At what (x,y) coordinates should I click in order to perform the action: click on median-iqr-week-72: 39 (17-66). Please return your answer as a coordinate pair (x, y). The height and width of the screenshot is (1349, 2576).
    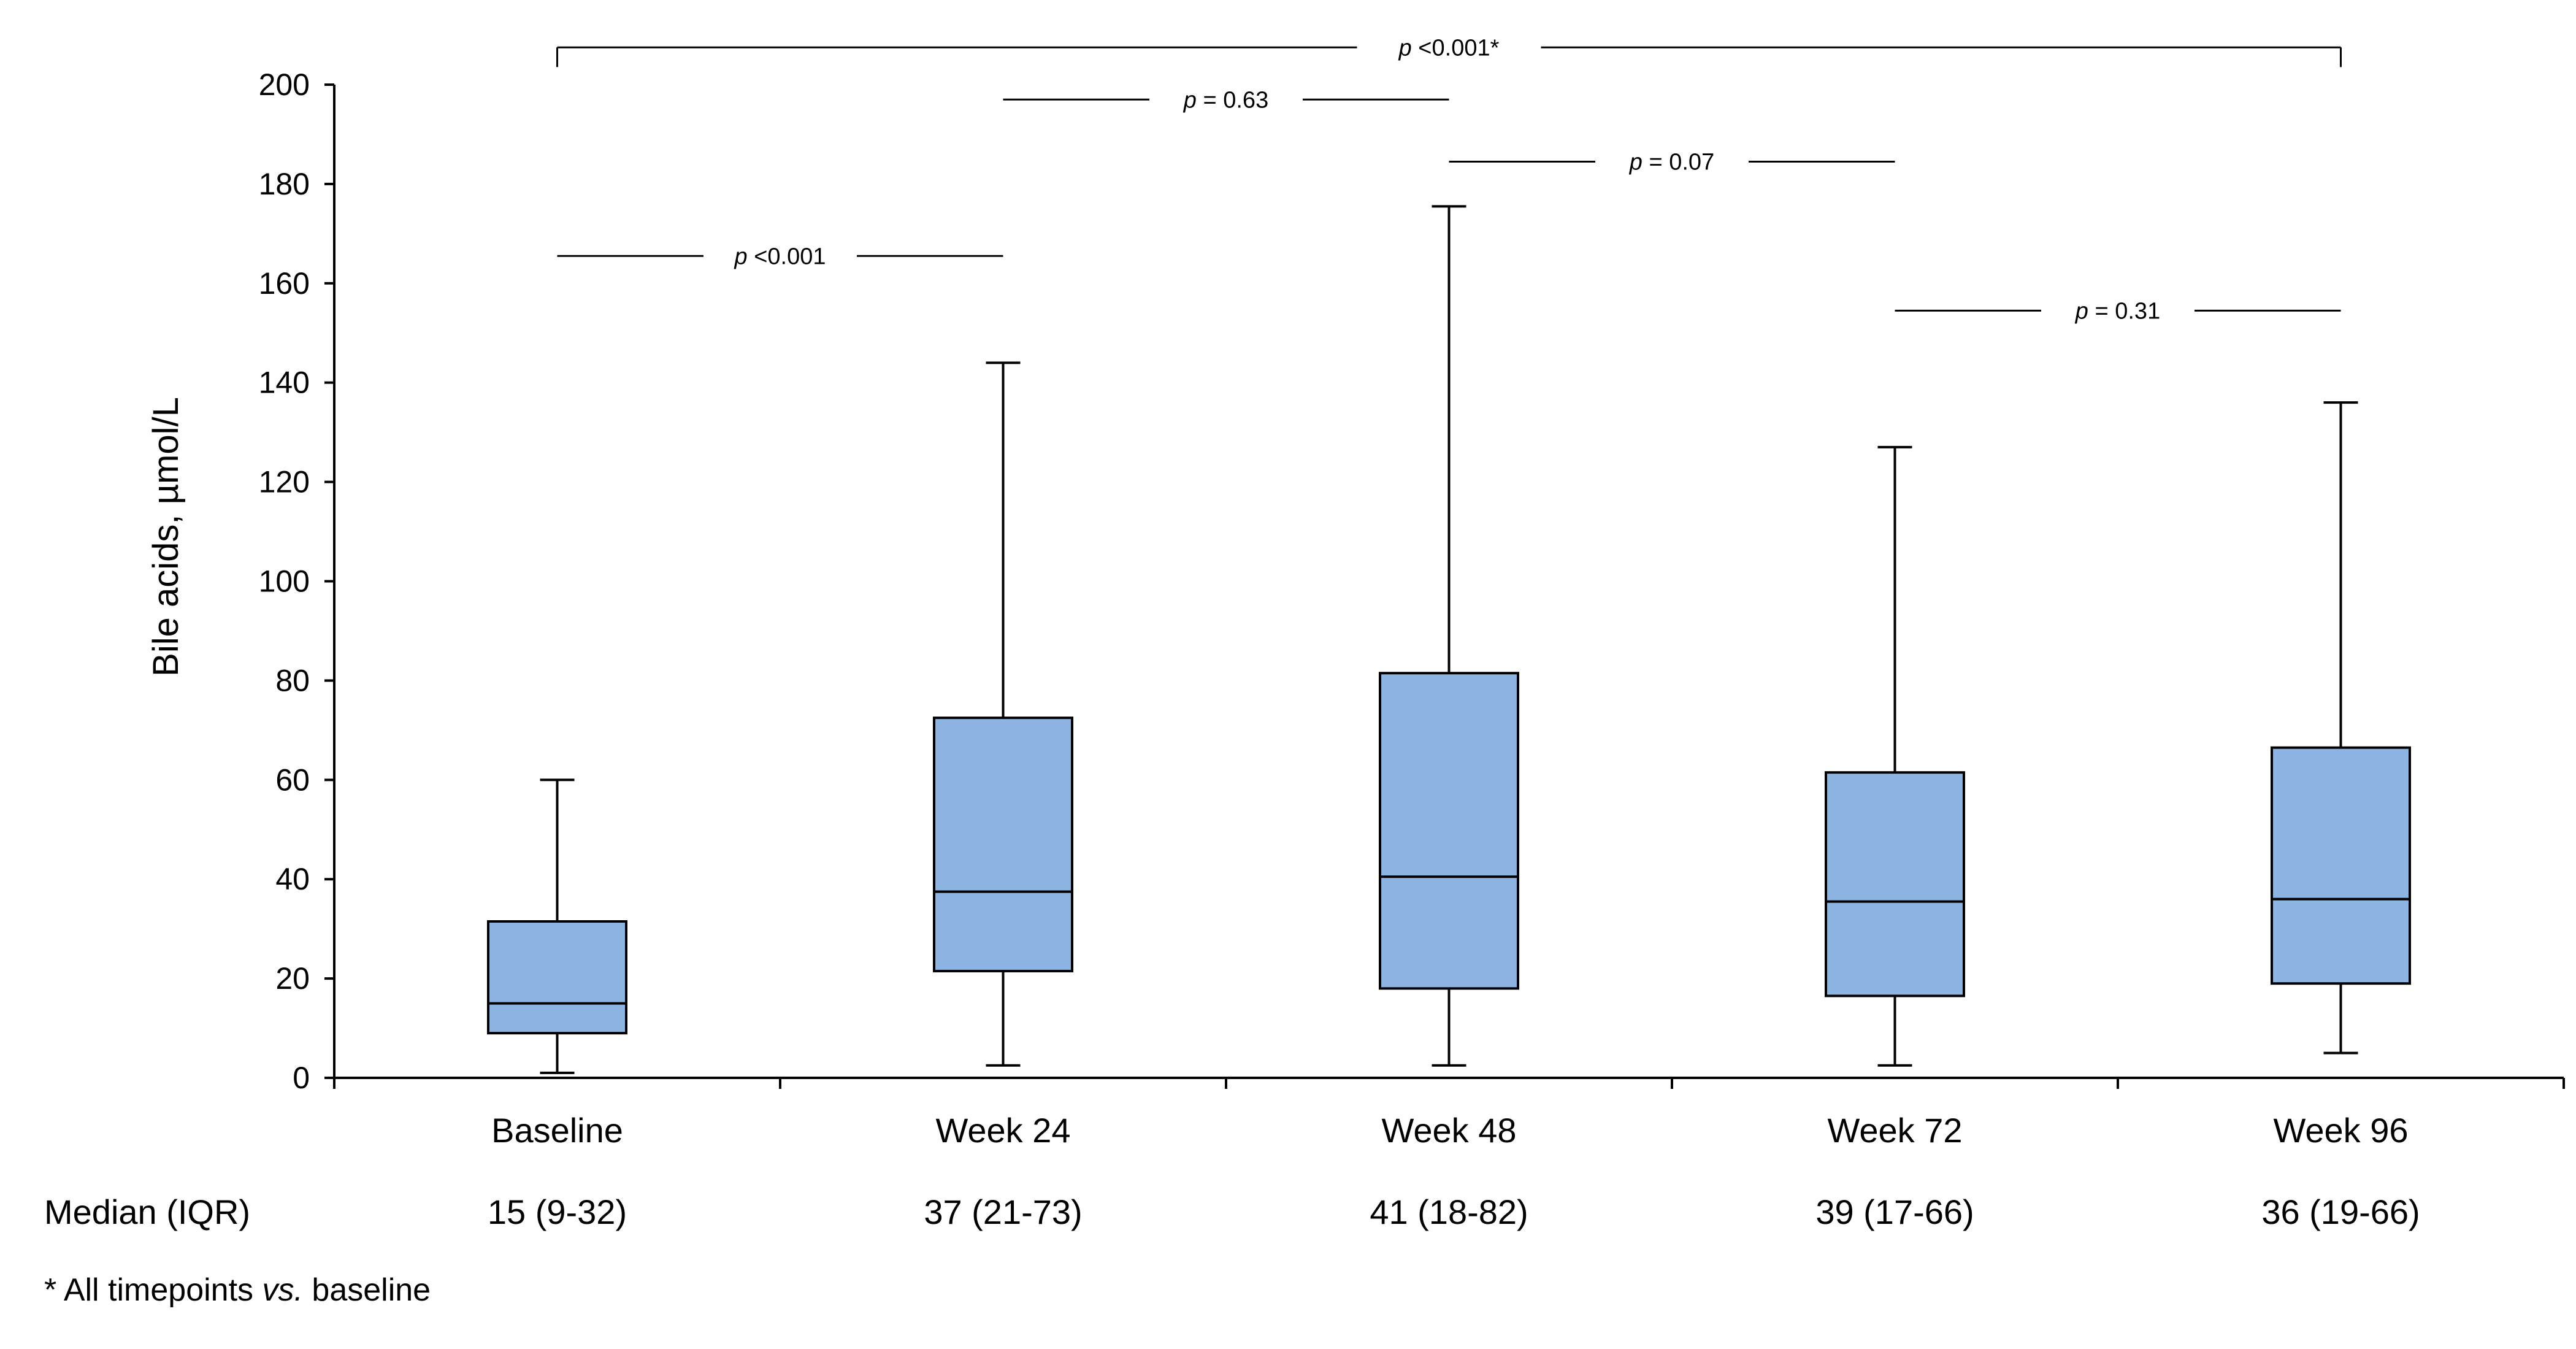
    Looking at the image, I should click on (1894, 1212).